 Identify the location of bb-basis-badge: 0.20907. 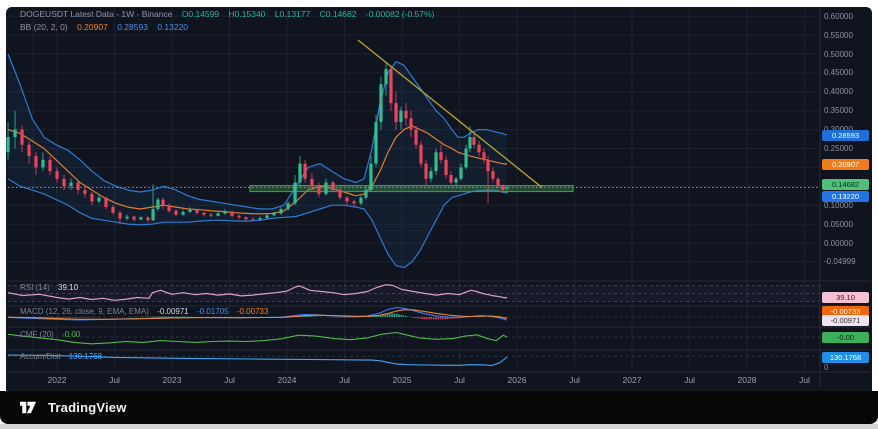
(845, 164).